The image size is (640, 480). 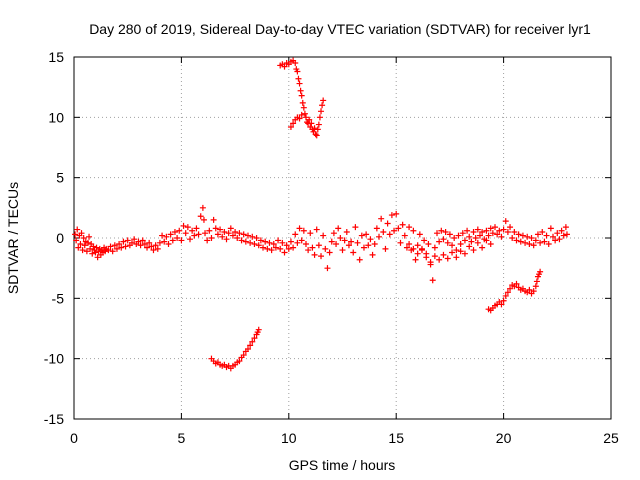 I want to click on y-axis-label: SDTVAR / TECUs, so click(x=13, y=238).